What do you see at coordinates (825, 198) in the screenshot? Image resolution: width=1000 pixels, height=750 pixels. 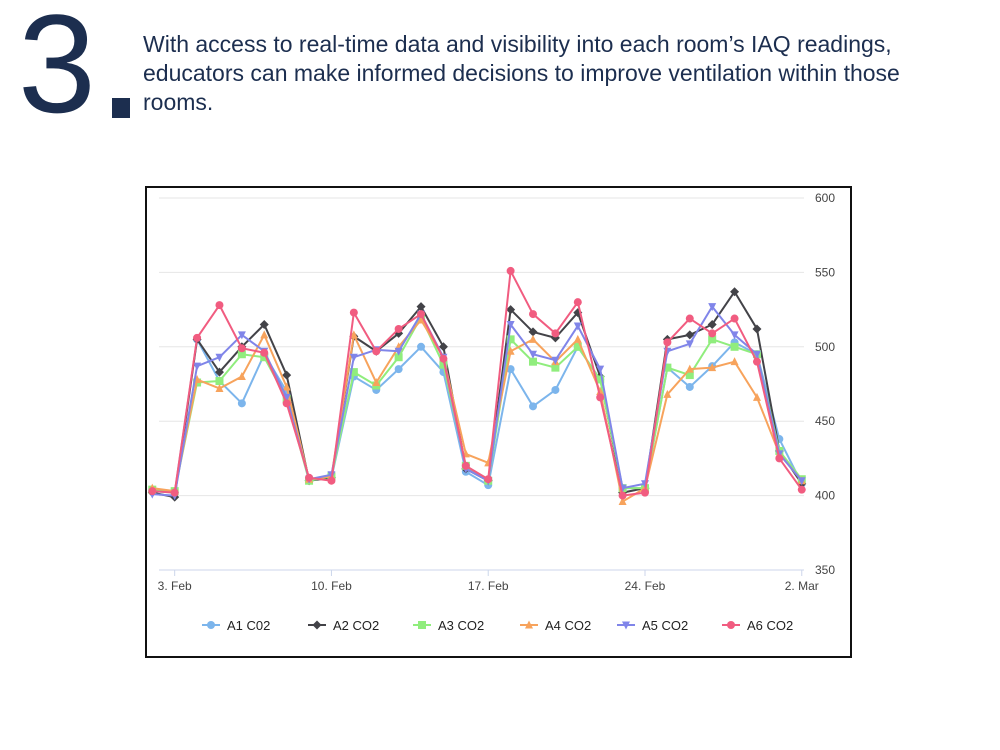 I see `y-tick-label-600: 600` at bounding box center [825, 198].